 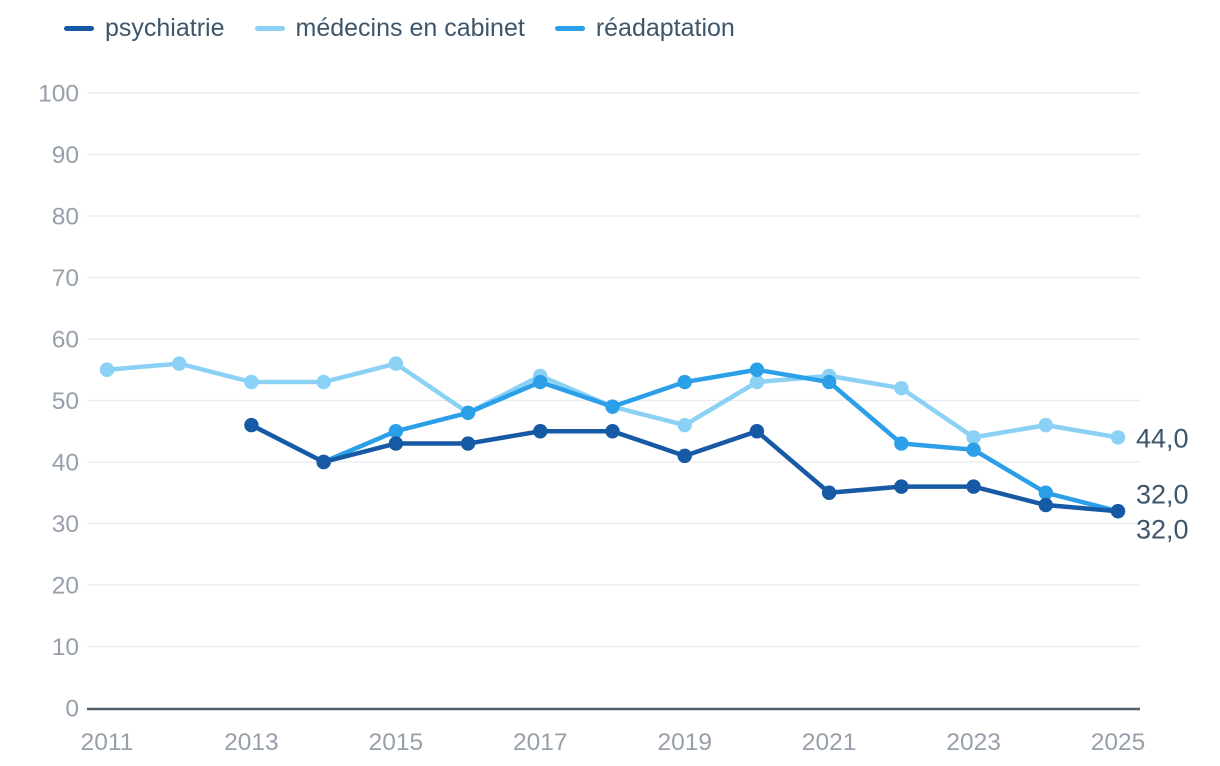 I want to click on y-tick-label: 100, so click(x=58, y=94).